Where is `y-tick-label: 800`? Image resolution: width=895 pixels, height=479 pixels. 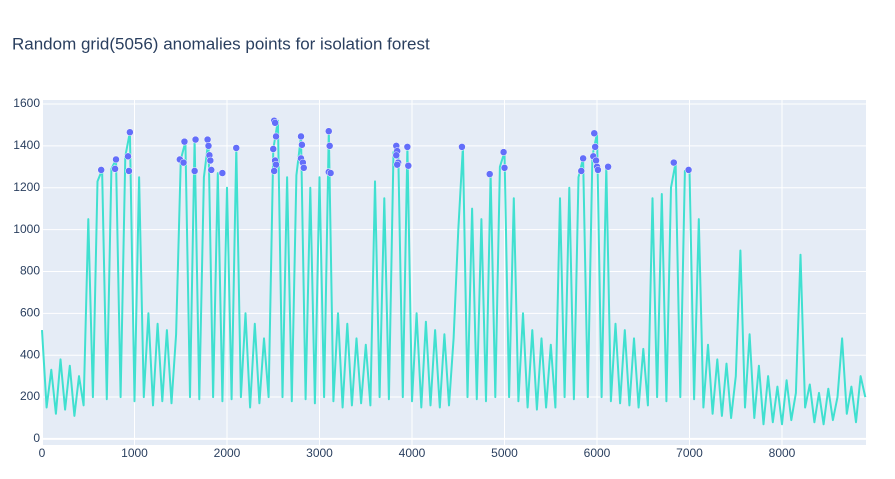 y-tick-label: 800 is located at coordinates (30, 271).